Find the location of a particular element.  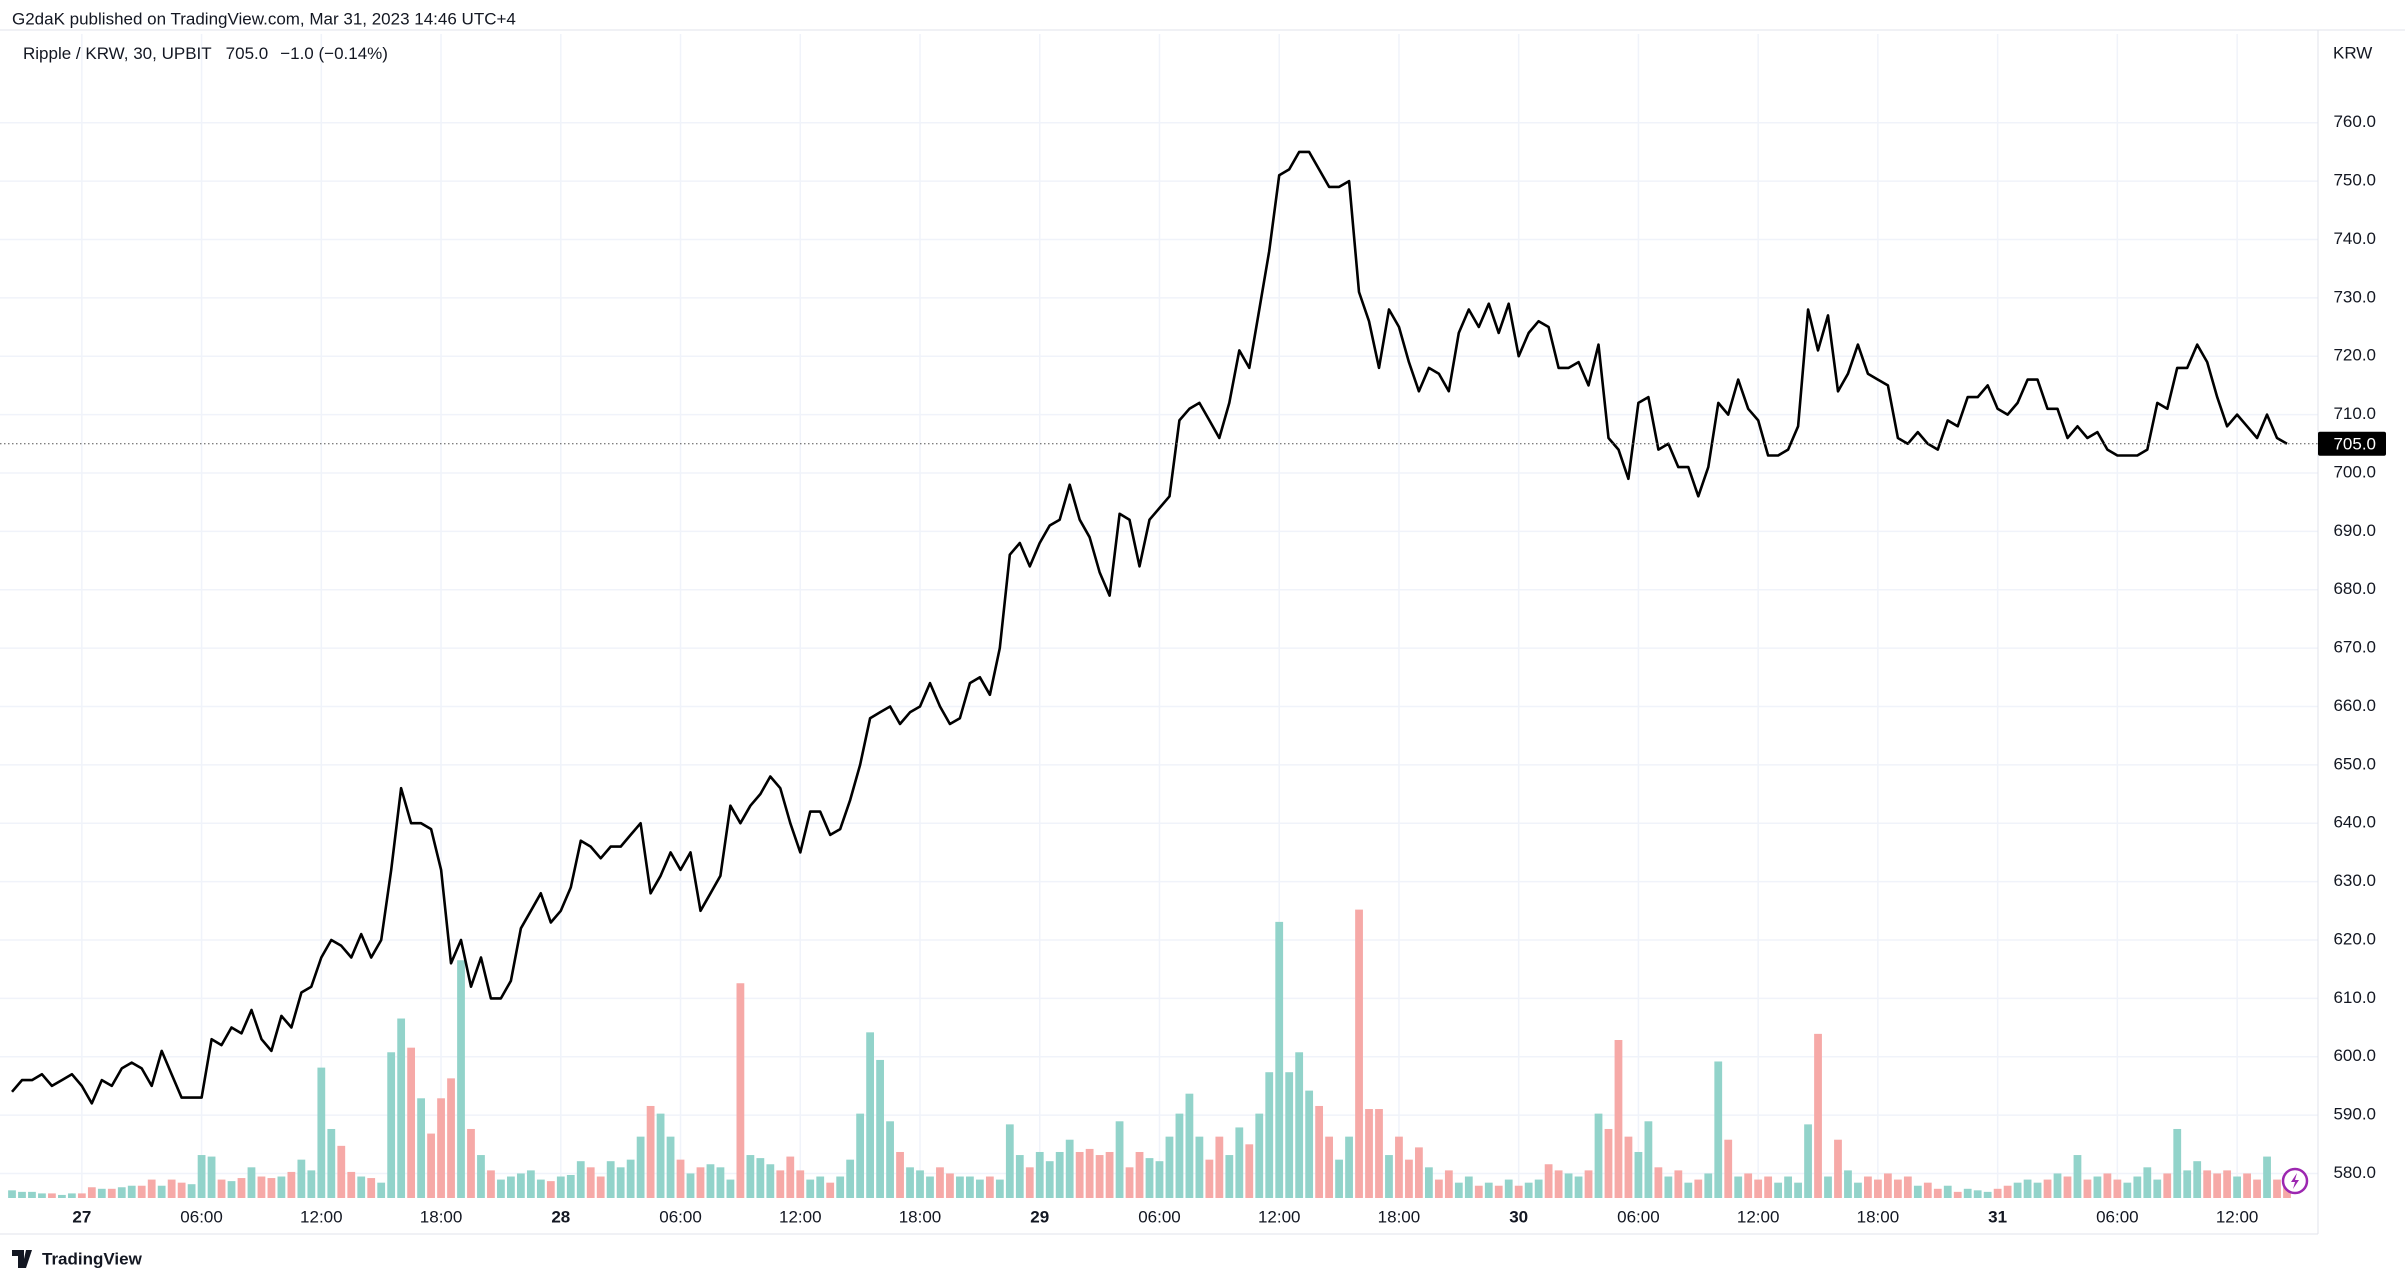

y-tick-label: 760.0 is located at coordinates (2354, 121).